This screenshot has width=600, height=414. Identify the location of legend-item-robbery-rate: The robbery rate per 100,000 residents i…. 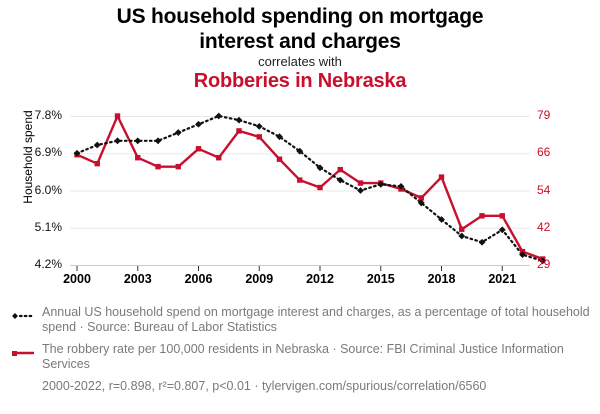
(301, 357).